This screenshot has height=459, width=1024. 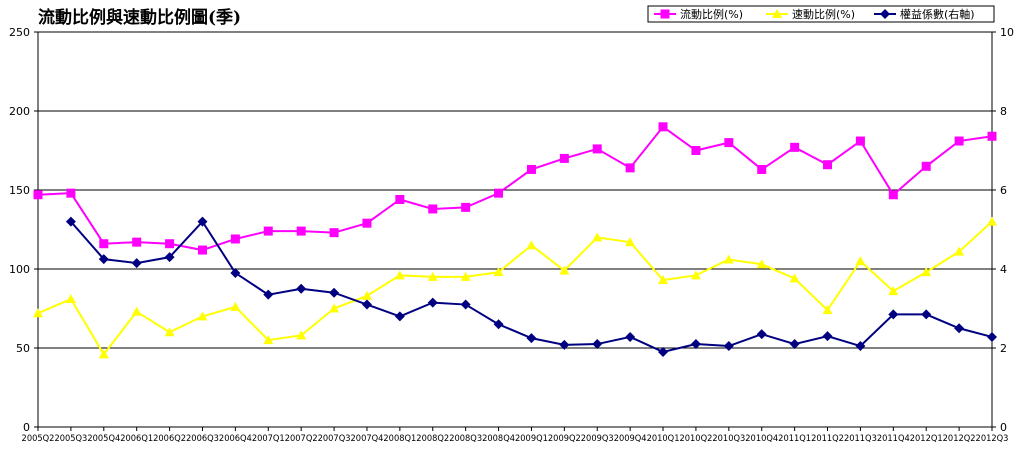 I want to click on x-tick-label: 2006Q4, so click(x=235, y=439).